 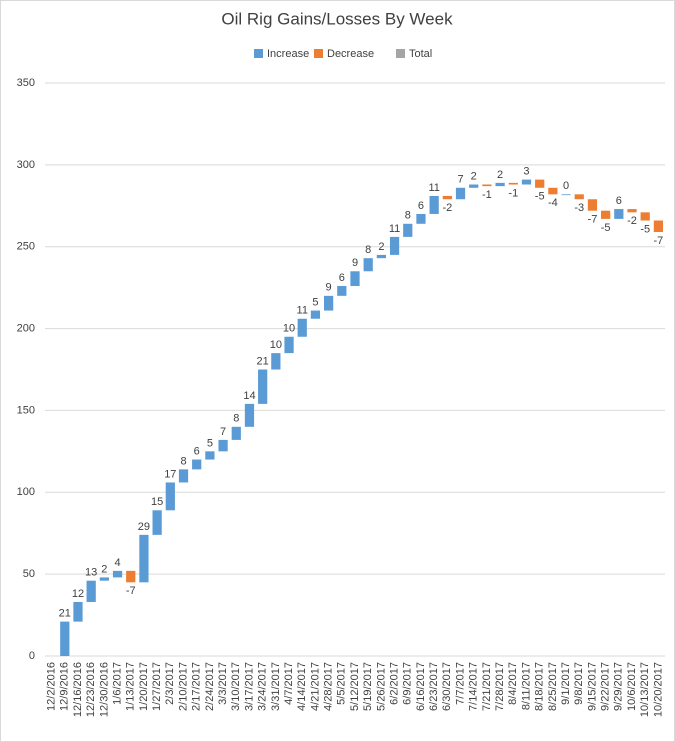 I want to click on x-tick-label: 6/23/2017, so click(x=434, y=686).